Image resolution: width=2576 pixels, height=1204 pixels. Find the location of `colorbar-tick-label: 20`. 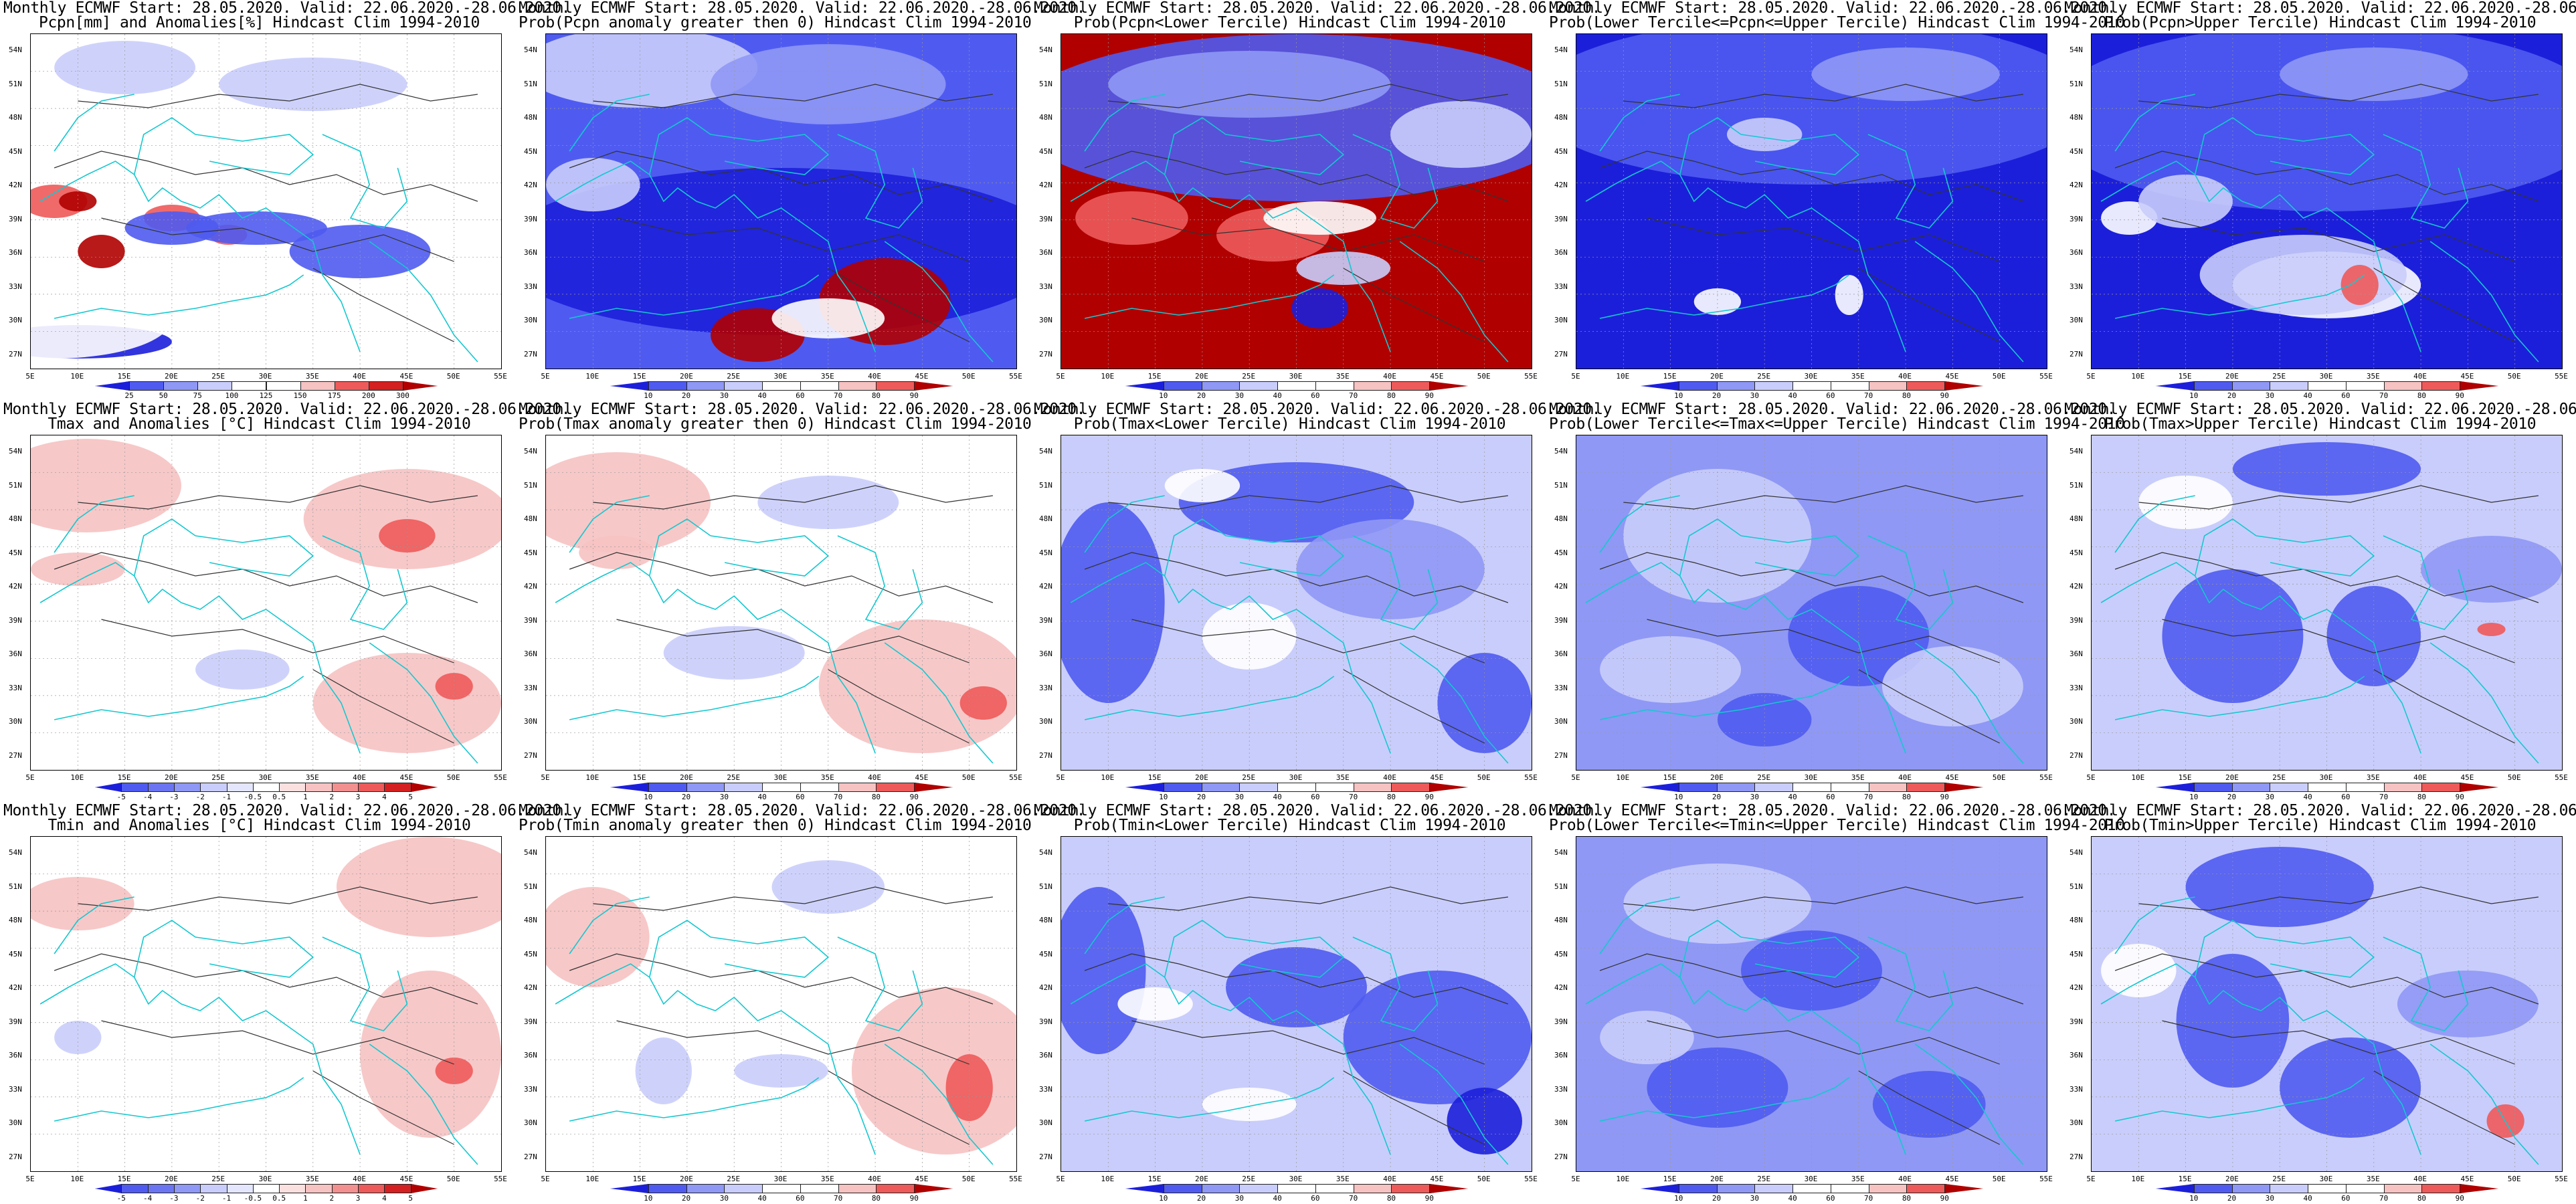

colorbar-tick-label: 20 is located at coordinates (2232, 797).